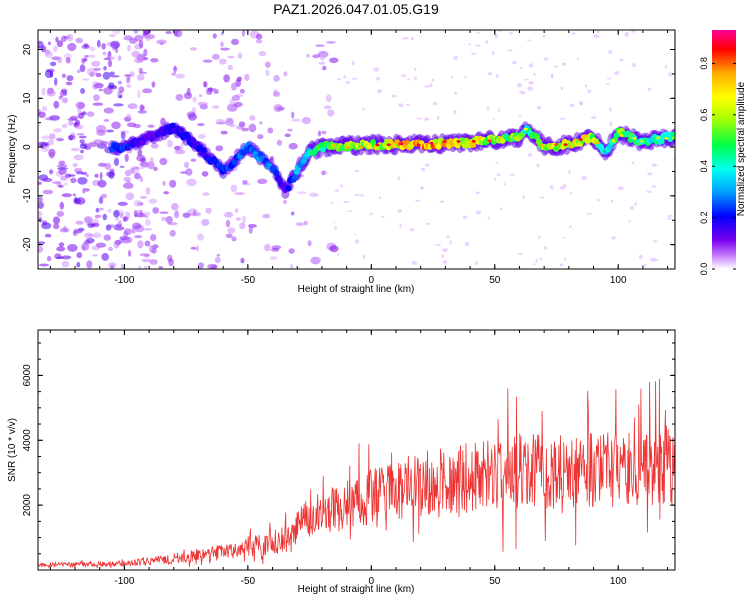  Describe the element at coordinates (356, 589) in the screenshot. I see `snr-xlabel: Height of straight line (km)` at that location.